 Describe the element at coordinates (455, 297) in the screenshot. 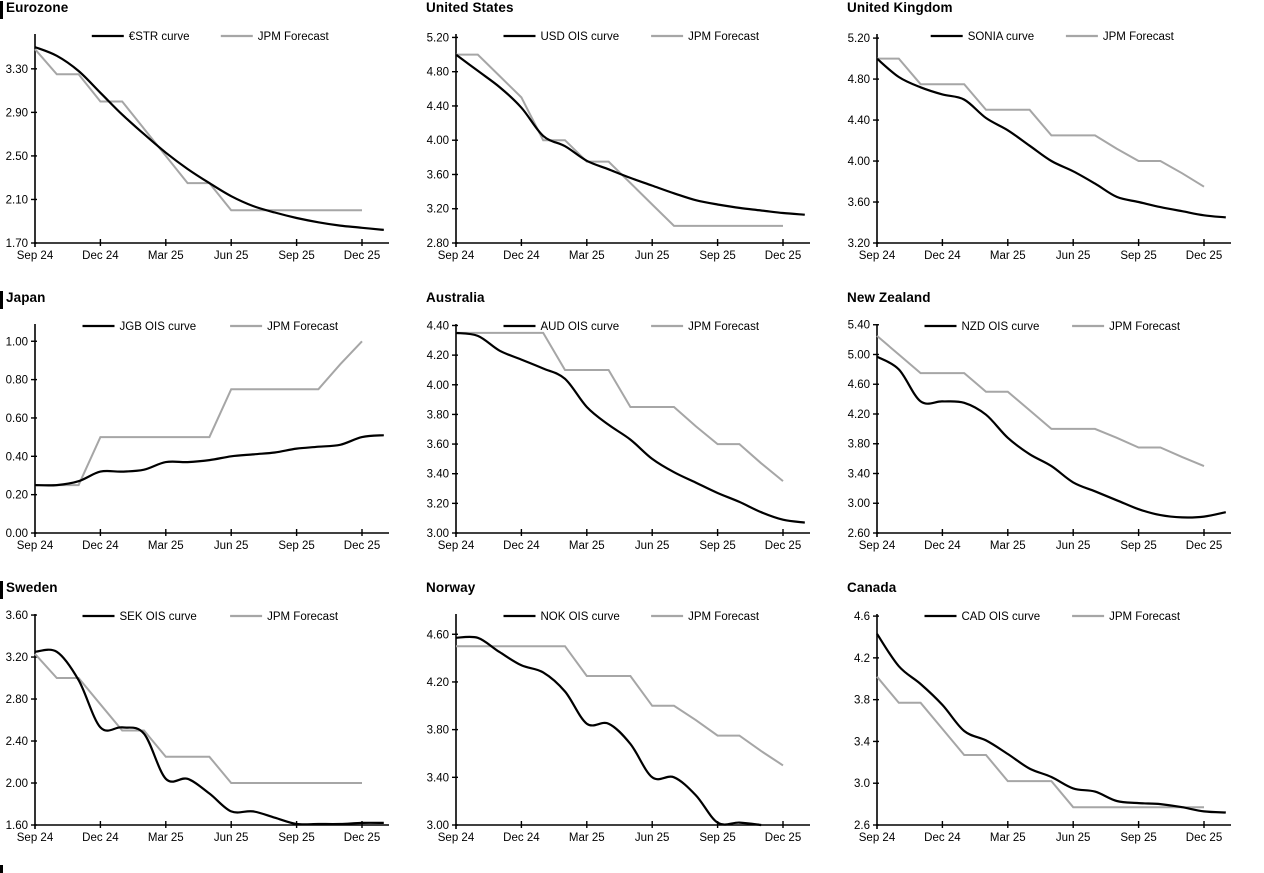

I see `chart-title: Australia` at that location.